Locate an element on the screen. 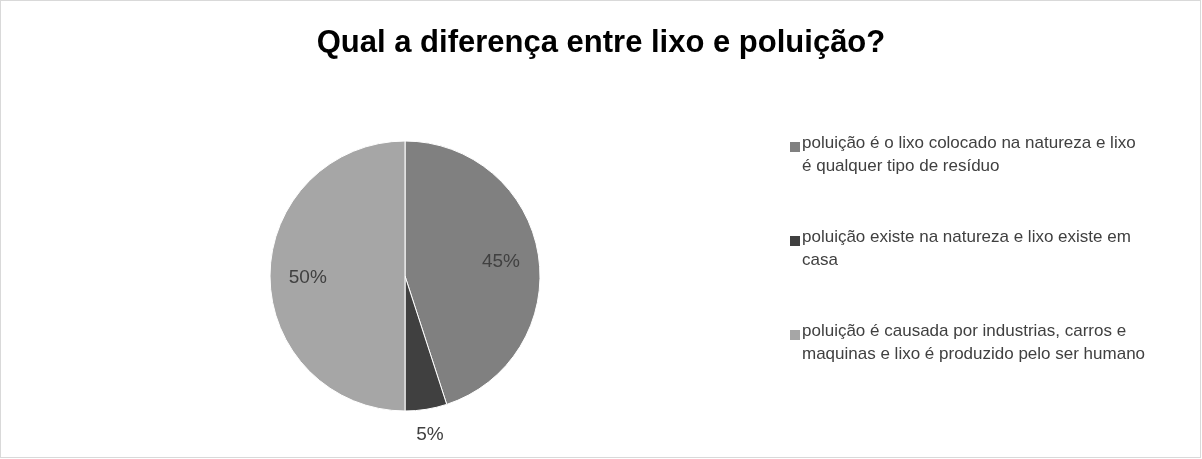 This screenshot has height=459, width=1202. legend-label: poluição existe na natureza e lixo existe em casa is located at coordinates (966, 248).